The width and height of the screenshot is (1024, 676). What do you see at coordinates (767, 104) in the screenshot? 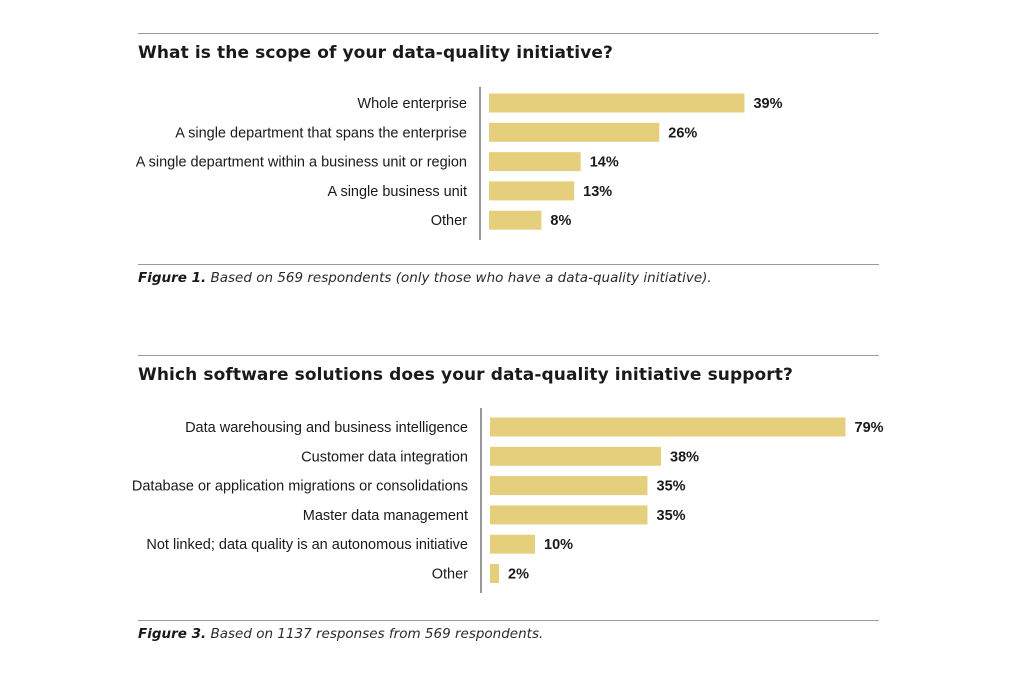
I see `value-label: 39%` at bounding box center [767, 104].